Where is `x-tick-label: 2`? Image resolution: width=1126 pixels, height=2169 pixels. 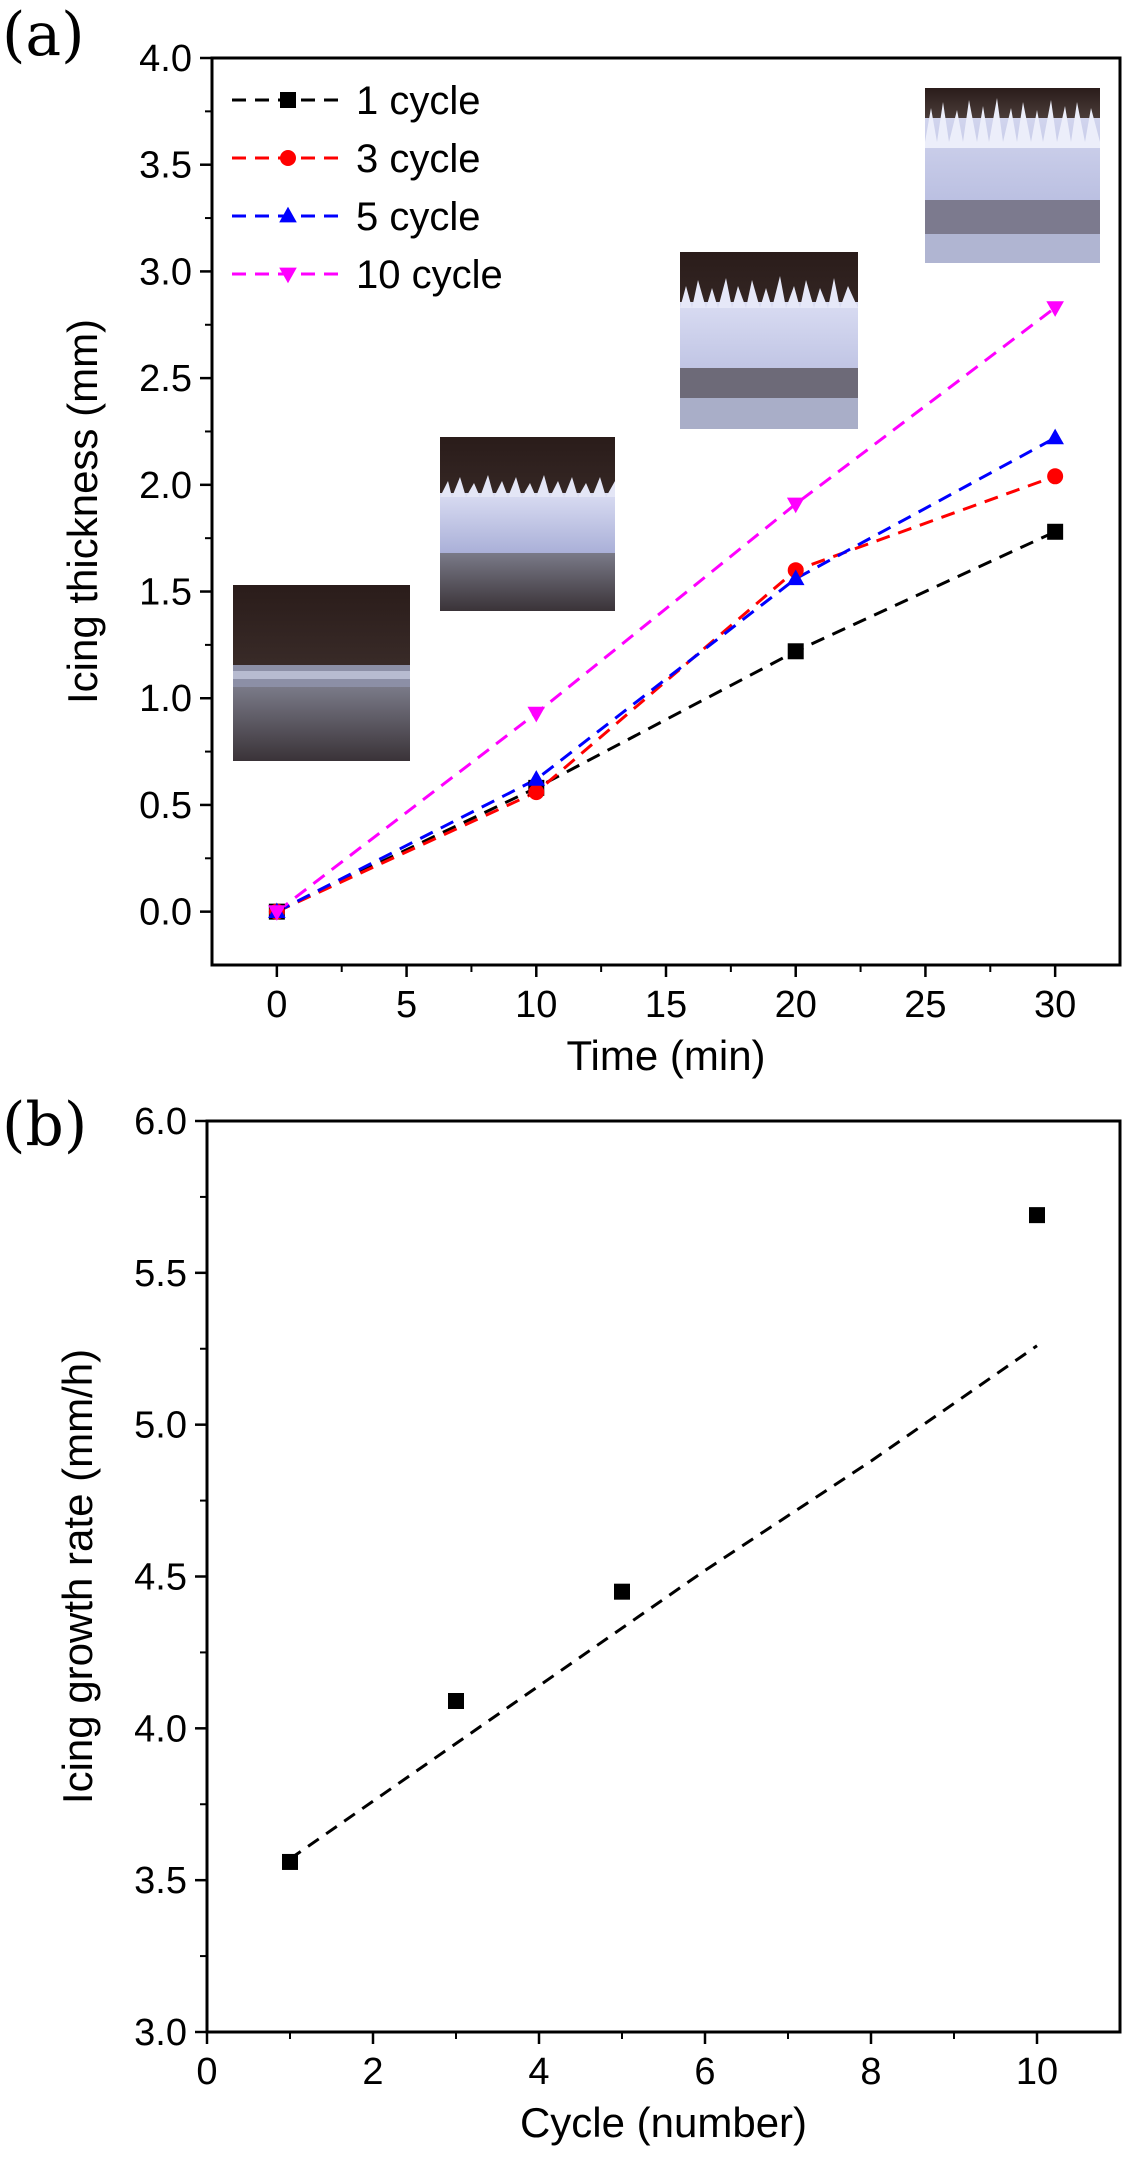
x-tick-label: 2 is located at coordinates (372, 2072).